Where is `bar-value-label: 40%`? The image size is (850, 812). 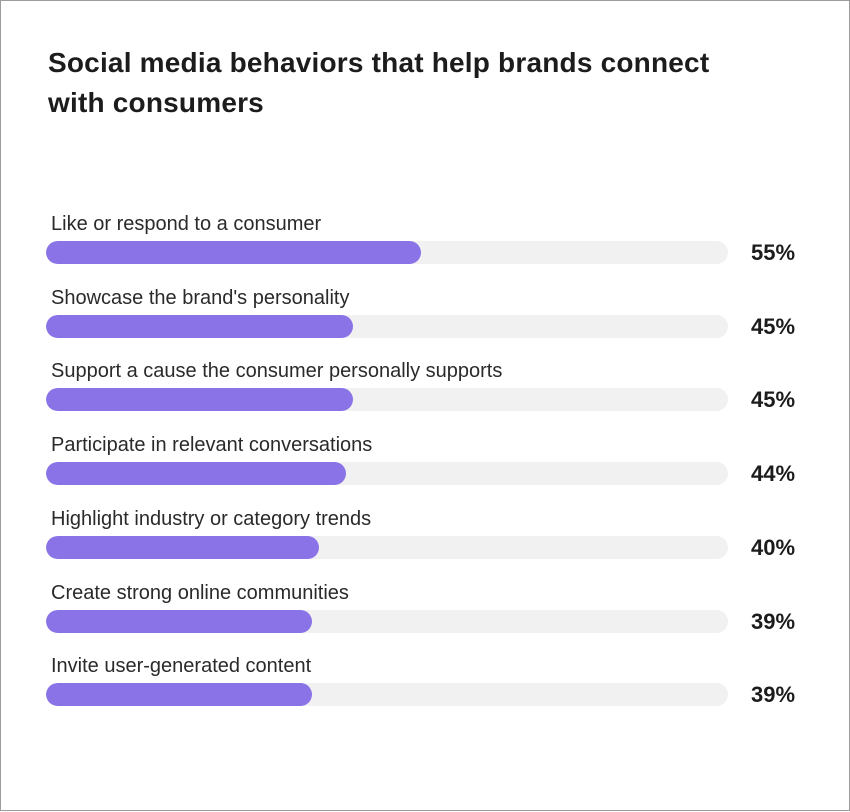 bar-value-label: 40% is located at coordinates (773, 547).